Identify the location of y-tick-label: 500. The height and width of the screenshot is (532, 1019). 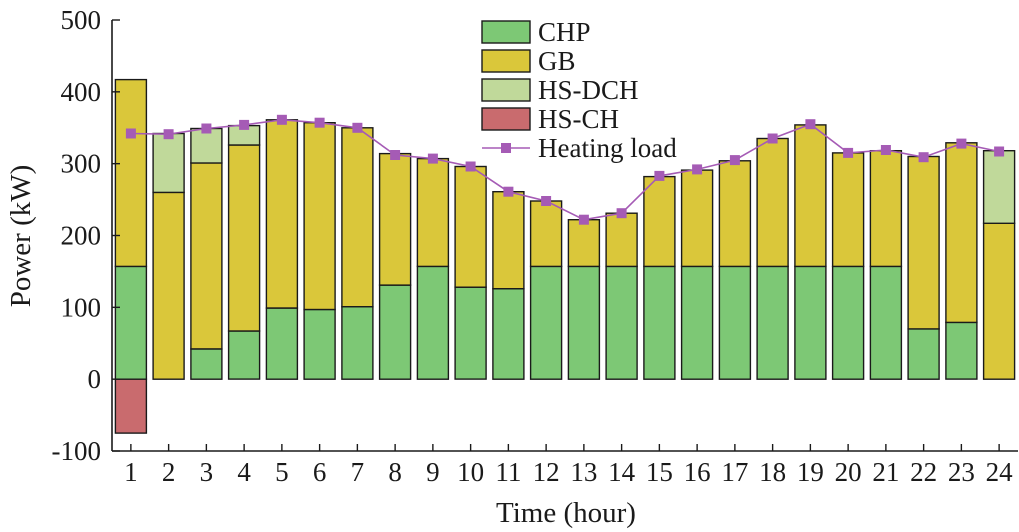
(81, 20).